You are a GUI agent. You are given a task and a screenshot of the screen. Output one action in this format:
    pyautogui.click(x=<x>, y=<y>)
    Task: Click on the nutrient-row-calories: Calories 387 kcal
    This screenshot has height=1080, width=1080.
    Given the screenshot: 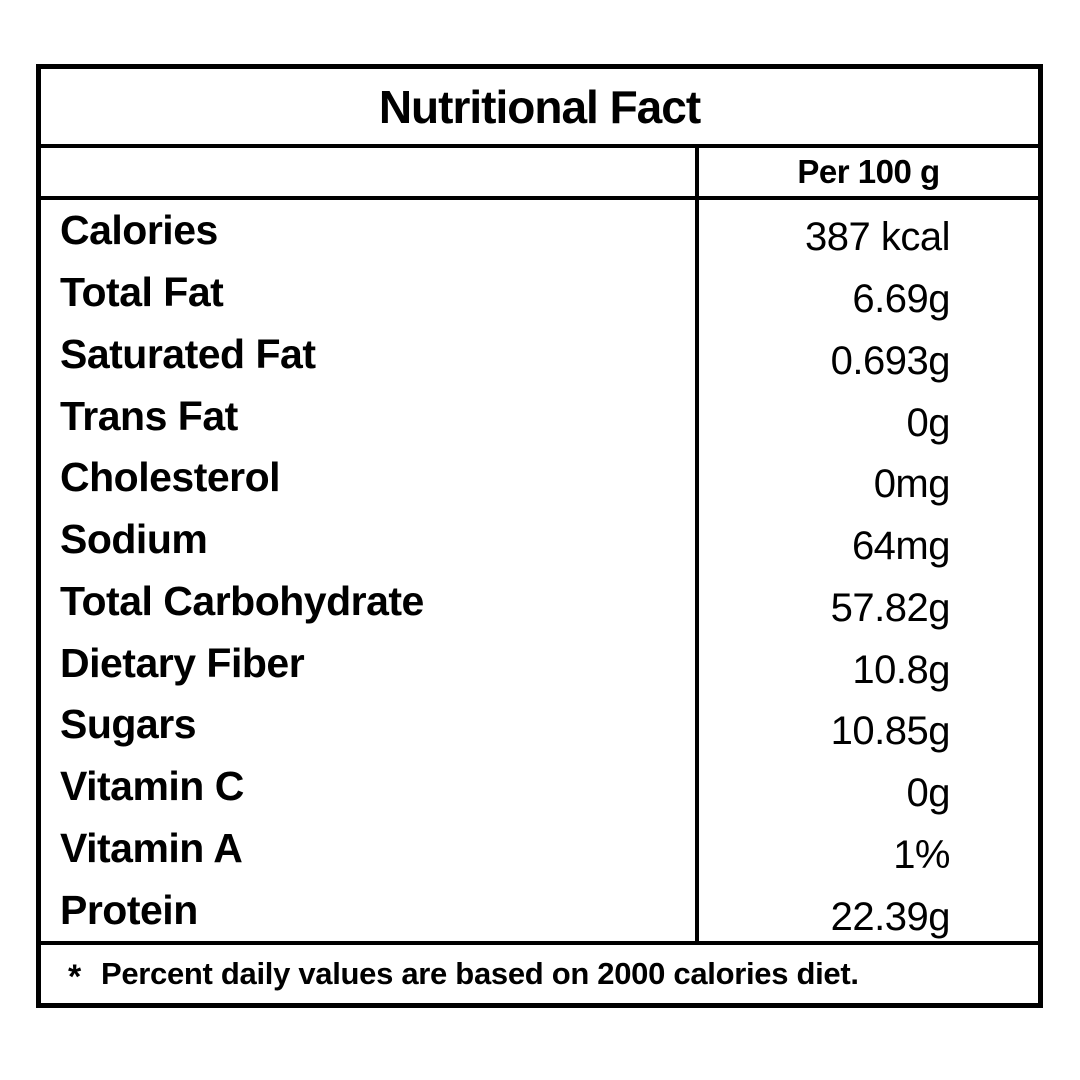 What is the action you would take?
    pyautogui.click(x=539, y=231)
    